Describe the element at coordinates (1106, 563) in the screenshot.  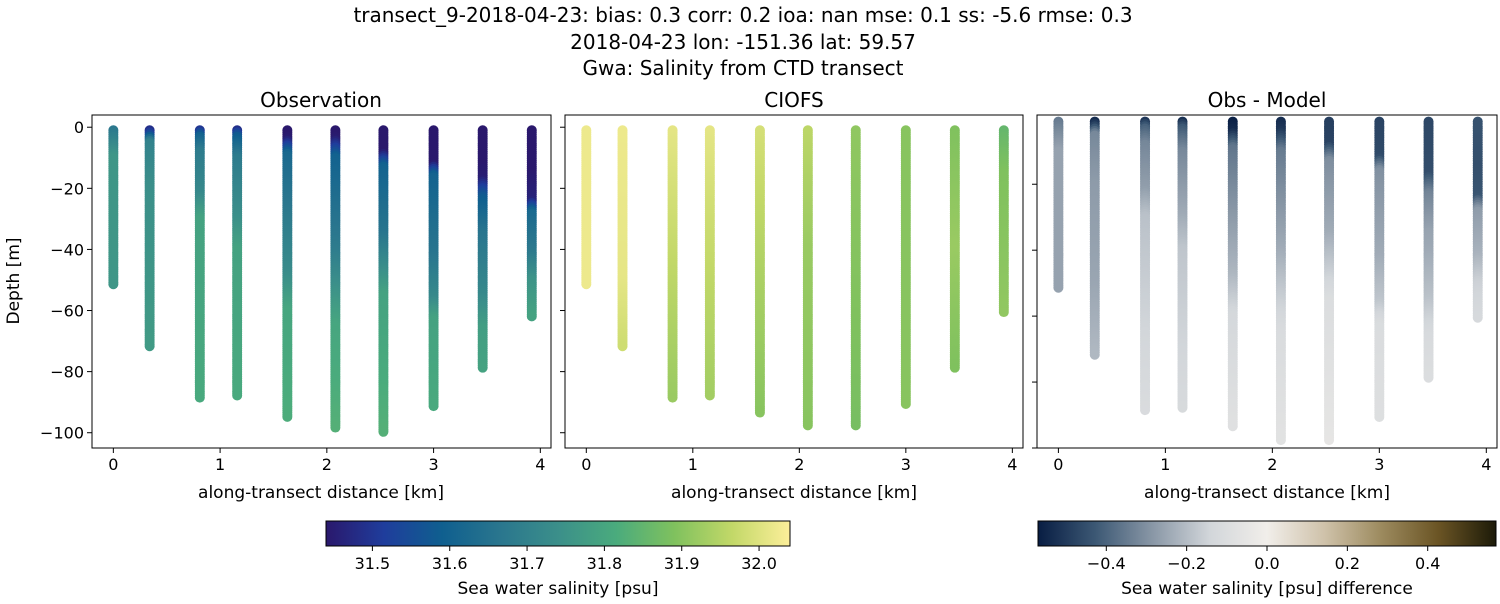
I see `colorbar-tick-label: −0.4` at that location.